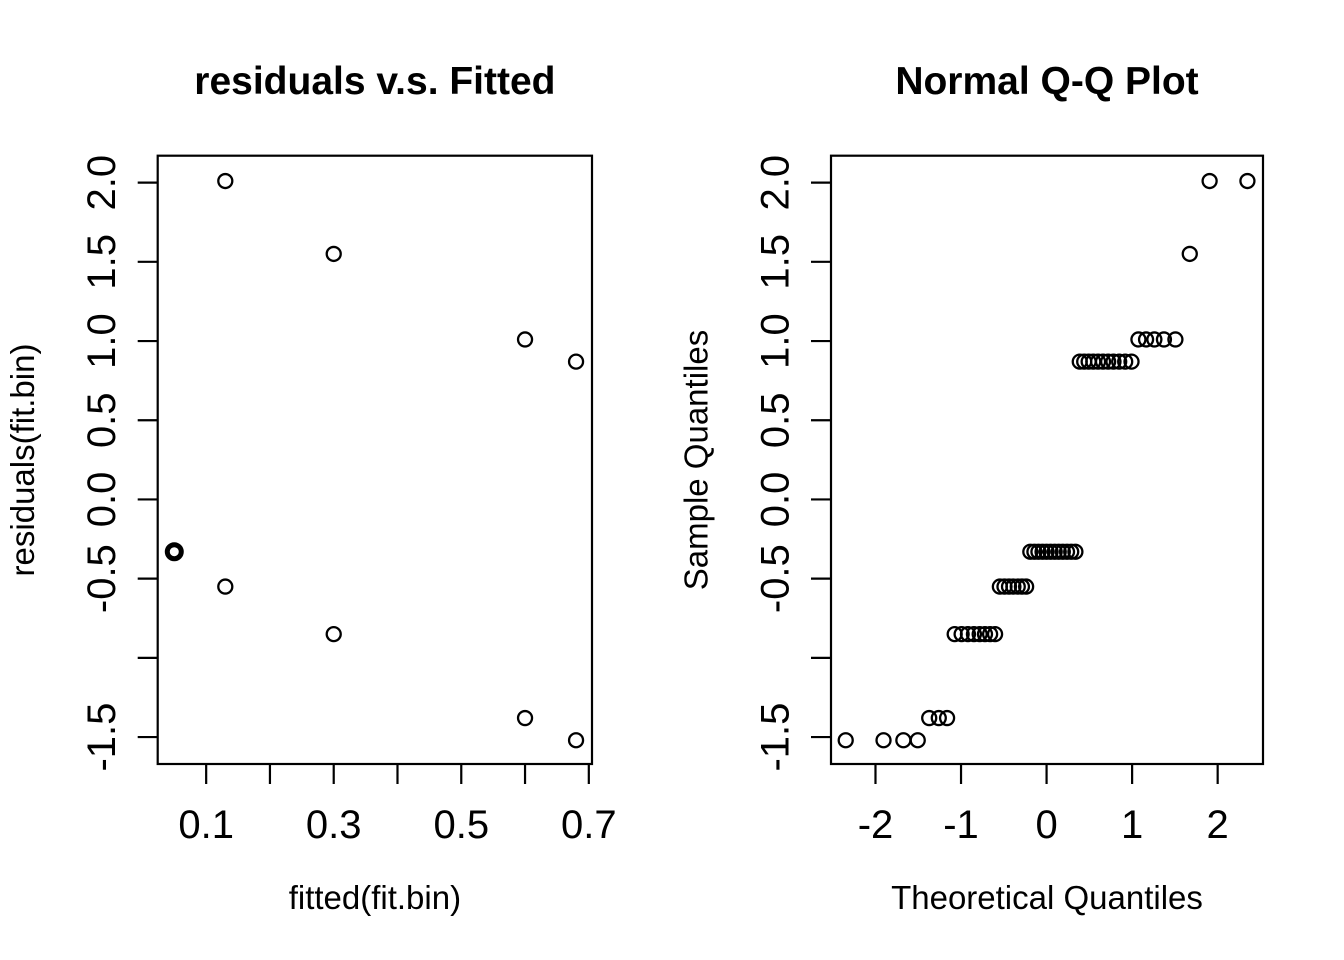  Describe the element at coordinates (461, 825) in the screenshot. I see `x-tick-label: 0.5` at that location.